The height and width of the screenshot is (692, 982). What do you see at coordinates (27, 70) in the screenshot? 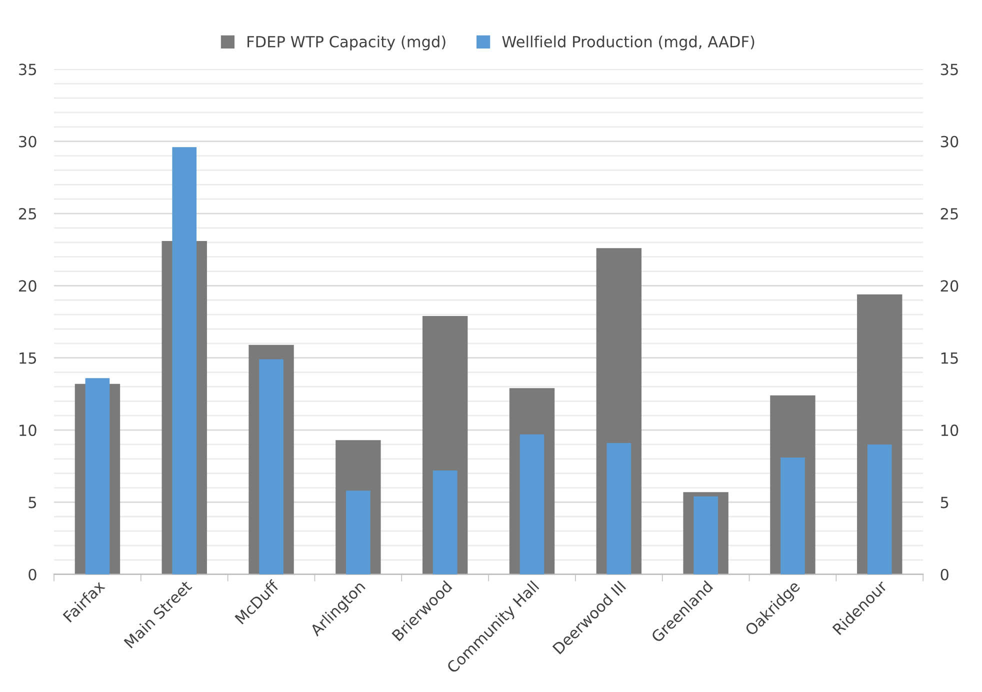
I see `y-tick-label: 35` at bounding box center [27, 70].